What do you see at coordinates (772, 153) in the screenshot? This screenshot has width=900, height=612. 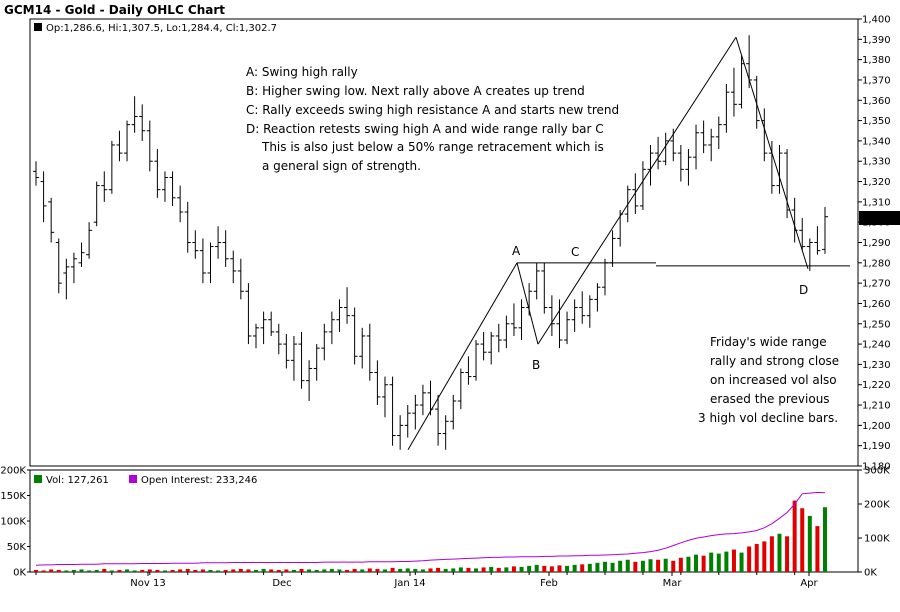 I see `swing-line-high-to-d` at bounding box center [772, 153].